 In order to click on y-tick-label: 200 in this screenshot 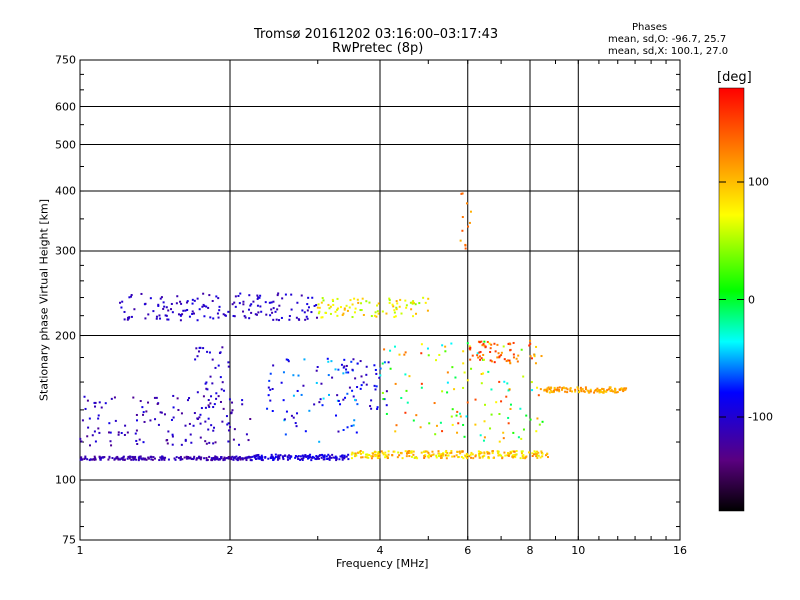, I will do `click(65, 336)`.